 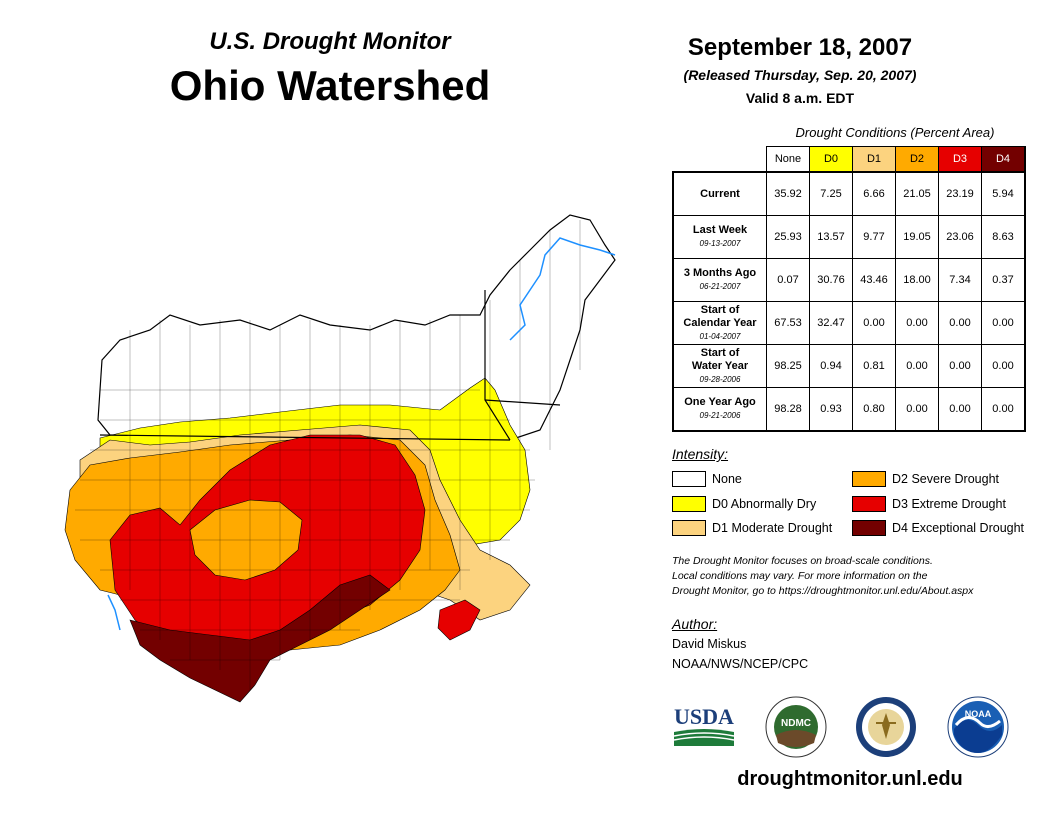 What do you see at coordinates (704, 716) in the screenshot?
I see `usda-logo-text: USDA` at bounding box center [704, 716].